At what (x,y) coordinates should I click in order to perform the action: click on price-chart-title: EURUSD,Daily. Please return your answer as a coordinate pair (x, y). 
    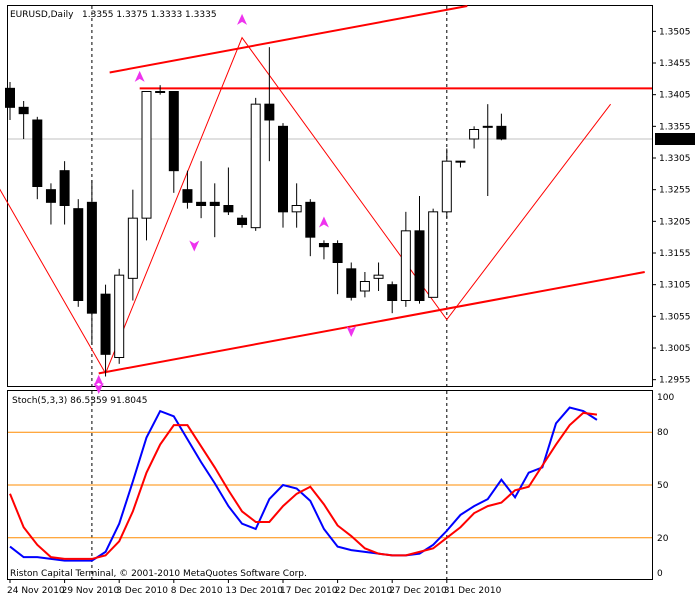
    Looking at the image, I should click on (42, 15).